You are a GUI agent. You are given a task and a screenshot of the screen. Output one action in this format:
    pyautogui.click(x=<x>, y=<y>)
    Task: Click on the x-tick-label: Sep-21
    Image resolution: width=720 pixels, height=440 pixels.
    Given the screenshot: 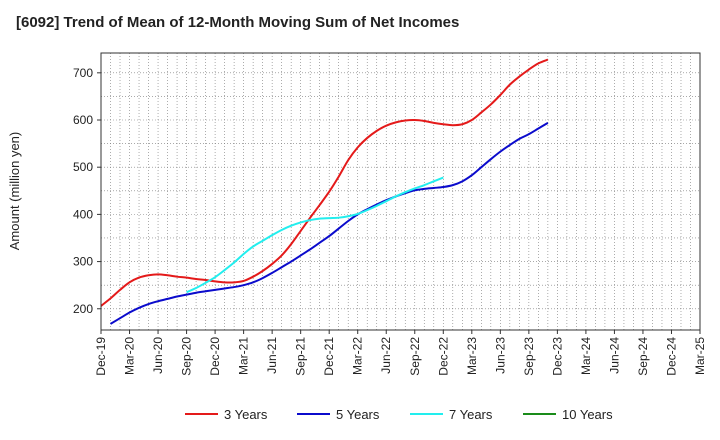 What is the action you would take?
    pyautogui.click(x=301, y=356)
    